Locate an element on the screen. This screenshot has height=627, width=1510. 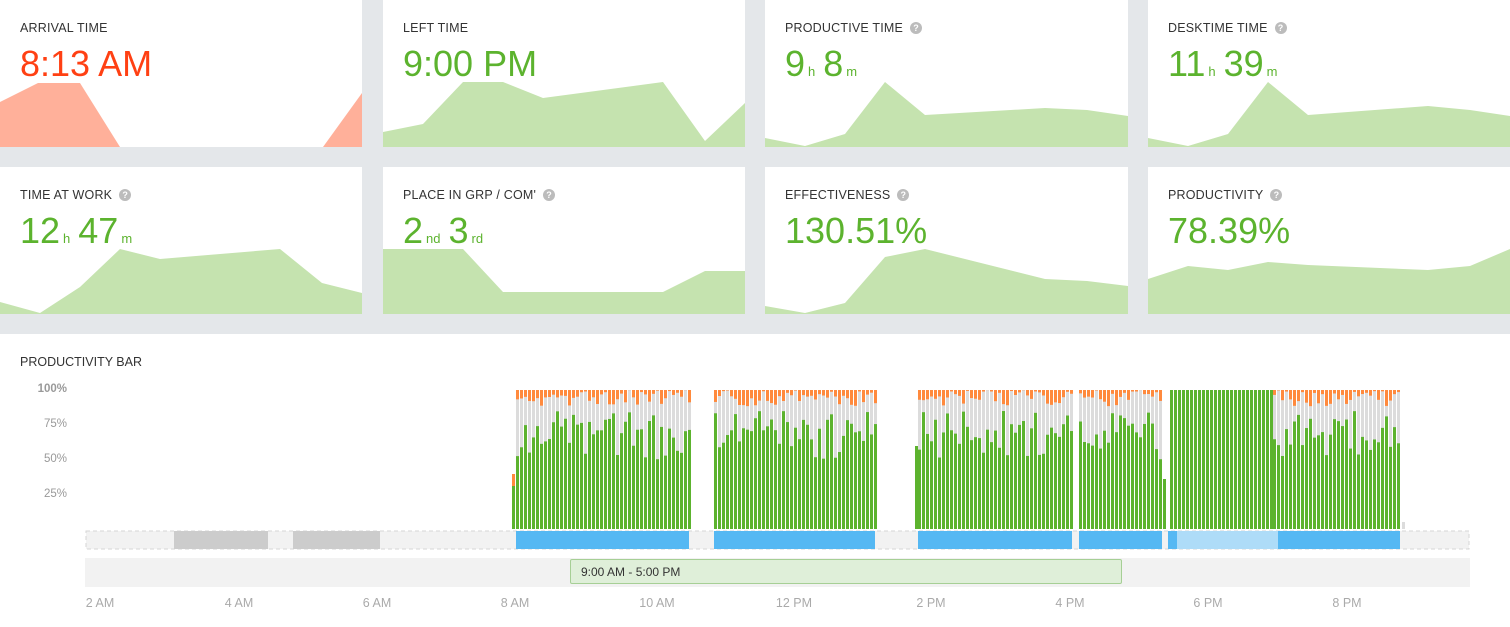
card-value: 130.51% is located at coordinates (856, 230).